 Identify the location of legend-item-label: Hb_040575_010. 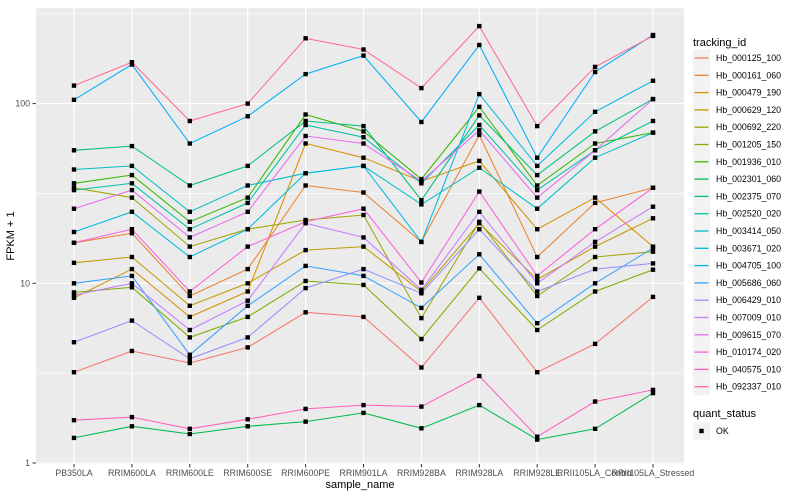
(748, 369).